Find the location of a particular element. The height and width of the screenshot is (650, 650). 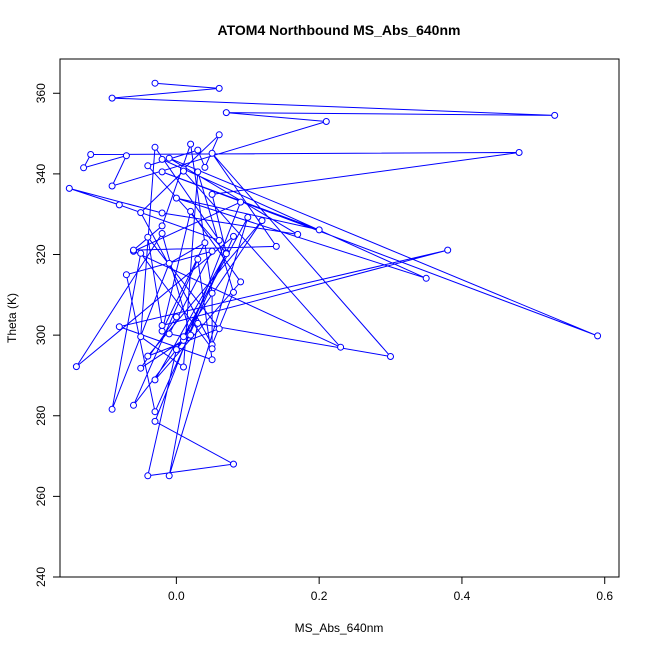

y-axis: 240 260 280 300 320 340 360 is located at coordinates (47, 335).